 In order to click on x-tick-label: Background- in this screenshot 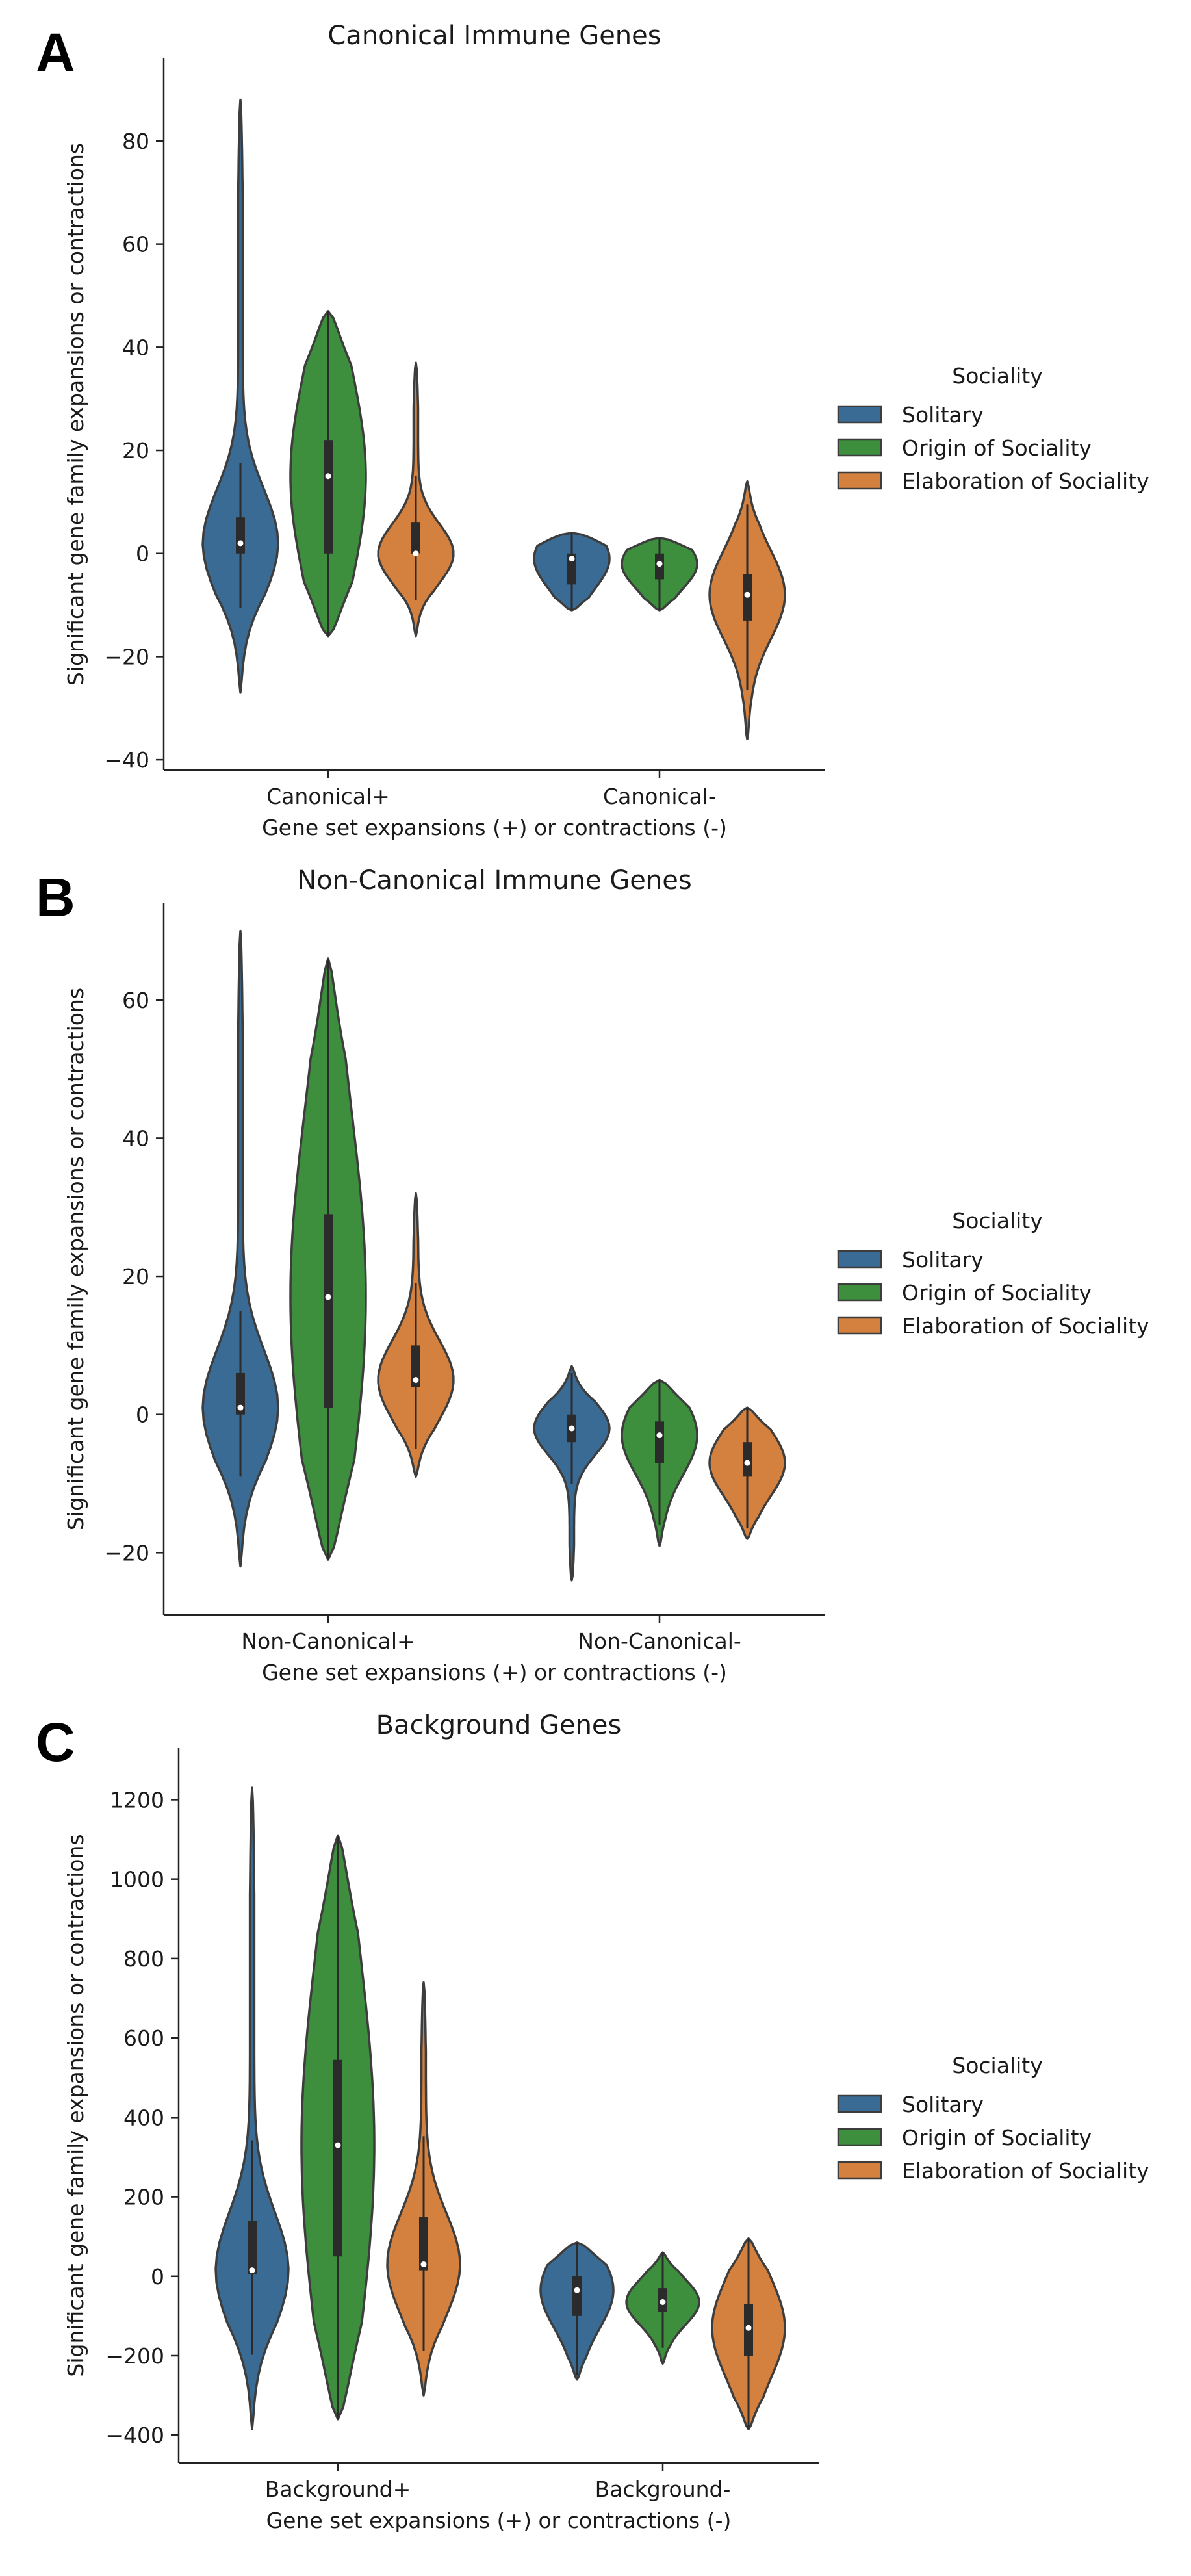, I will do `click(663, 2490)`.